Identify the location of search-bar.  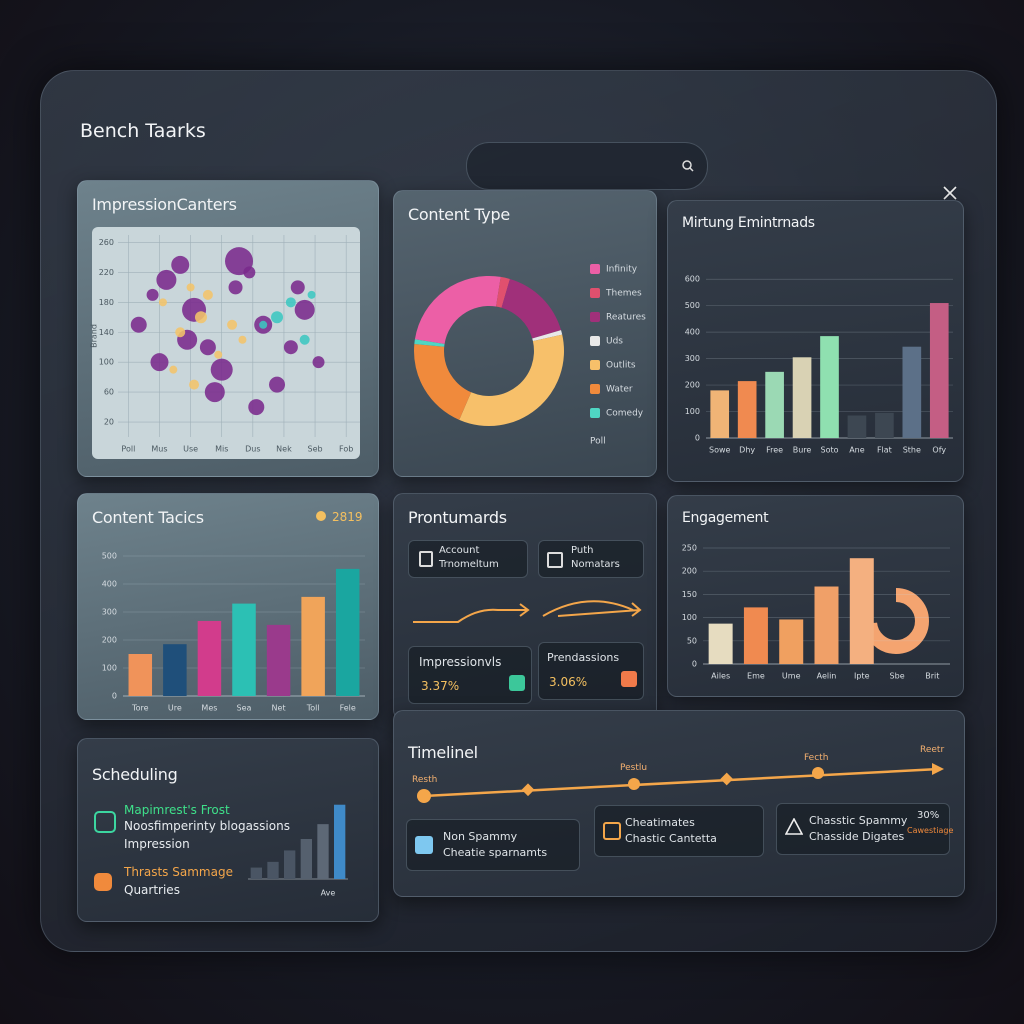
(587, 166).